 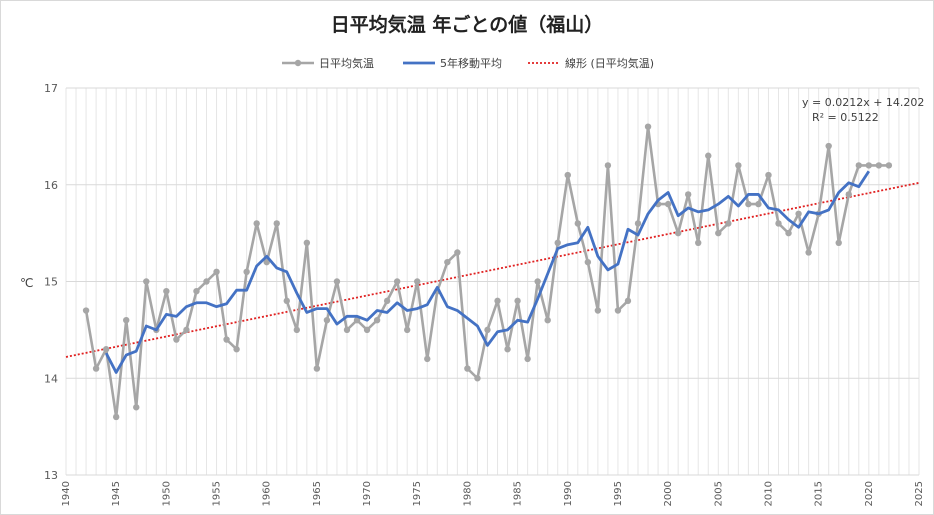 What do you see at coordinates (919, 493) in the screenshot?
I see `x-tick-label: 2025` at bounding box center [919, 493].